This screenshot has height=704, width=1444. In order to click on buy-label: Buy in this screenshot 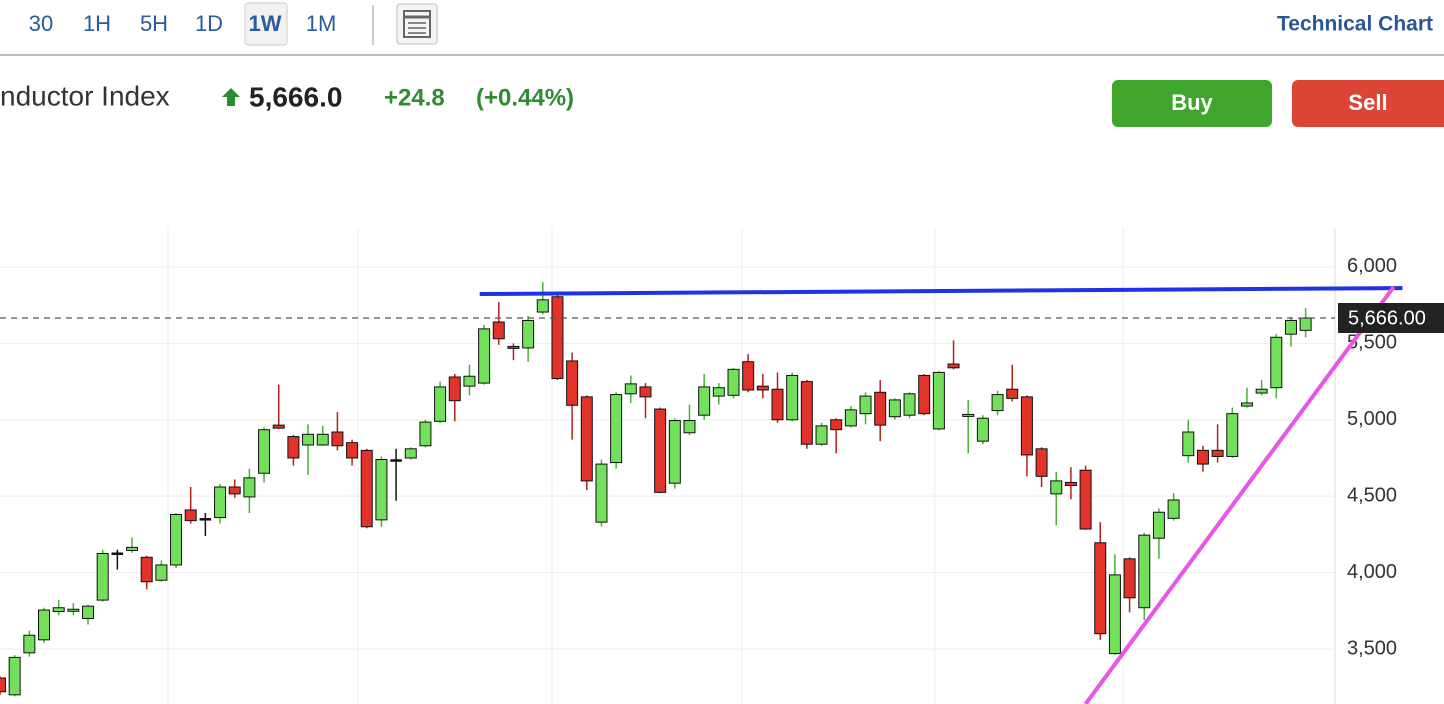, I will do `click(1192, 102)`.